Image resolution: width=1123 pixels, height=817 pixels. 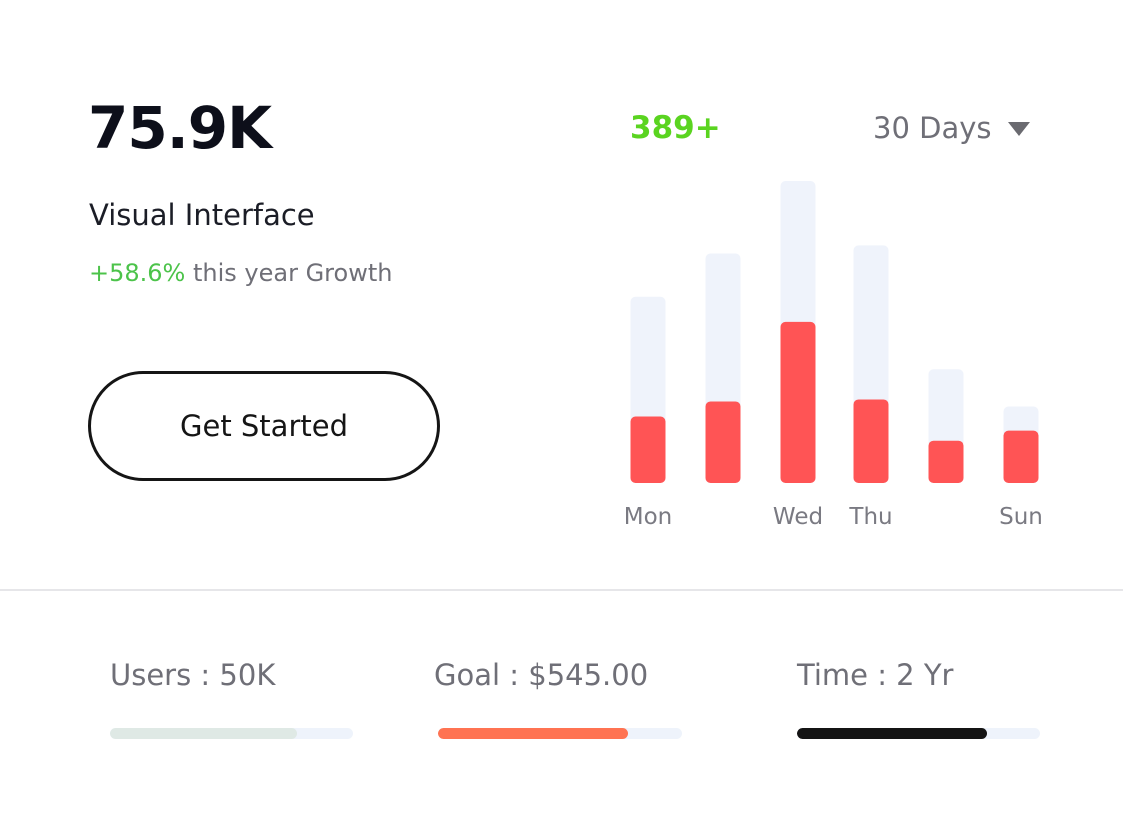 What do you see at coordinates (558, 697) in the screenshot?
I see `goal-stat: Goal : $545.00` at bounding box center [558, 697].